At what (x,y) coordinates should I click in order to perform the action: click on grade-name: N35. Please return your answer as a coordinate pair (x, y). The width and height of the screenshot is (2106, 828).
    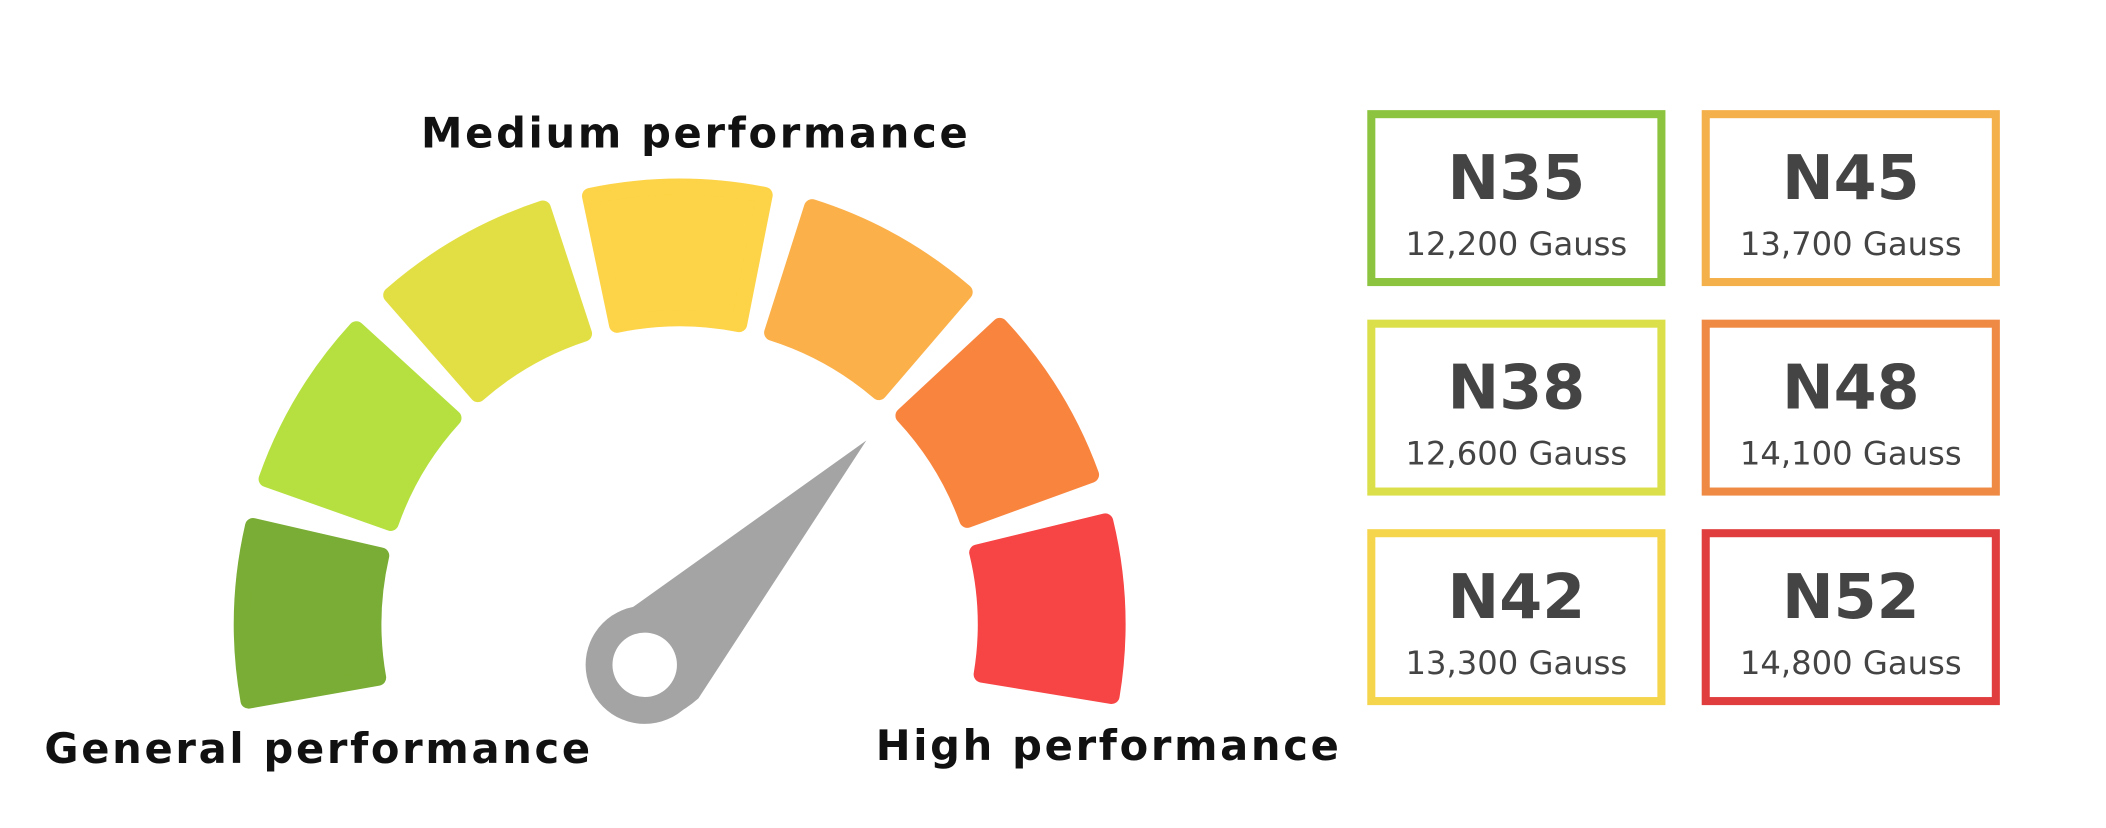
    Looking at the image, I should click on (1517, 178).